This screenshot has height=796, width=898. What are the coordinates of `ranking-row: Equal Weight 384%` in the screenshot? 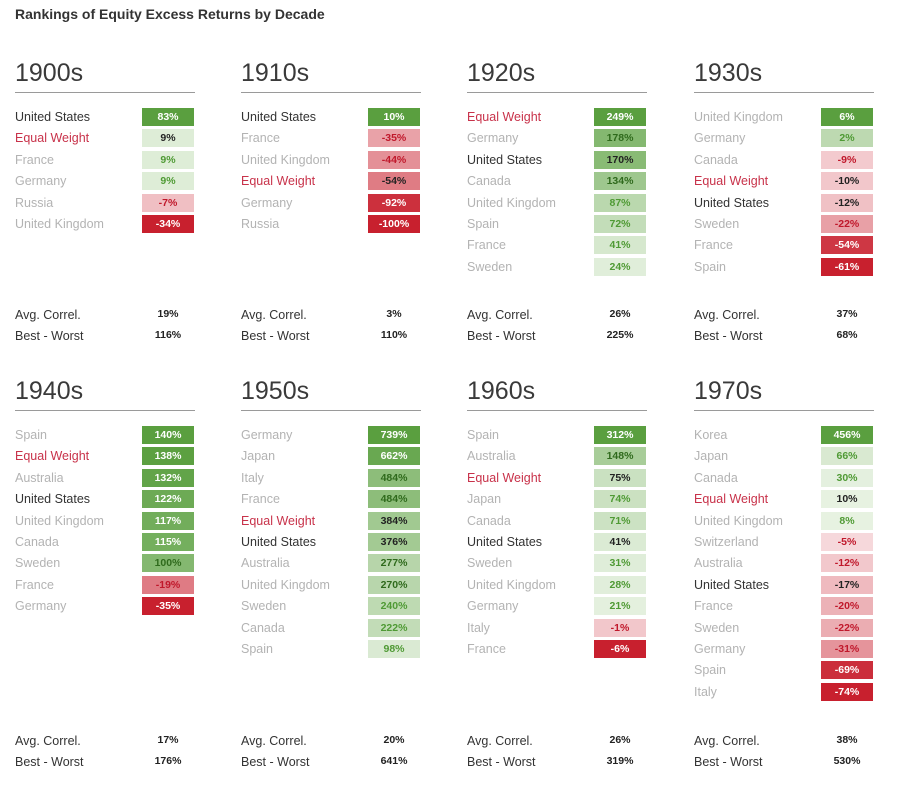 It's located at (331, 520).